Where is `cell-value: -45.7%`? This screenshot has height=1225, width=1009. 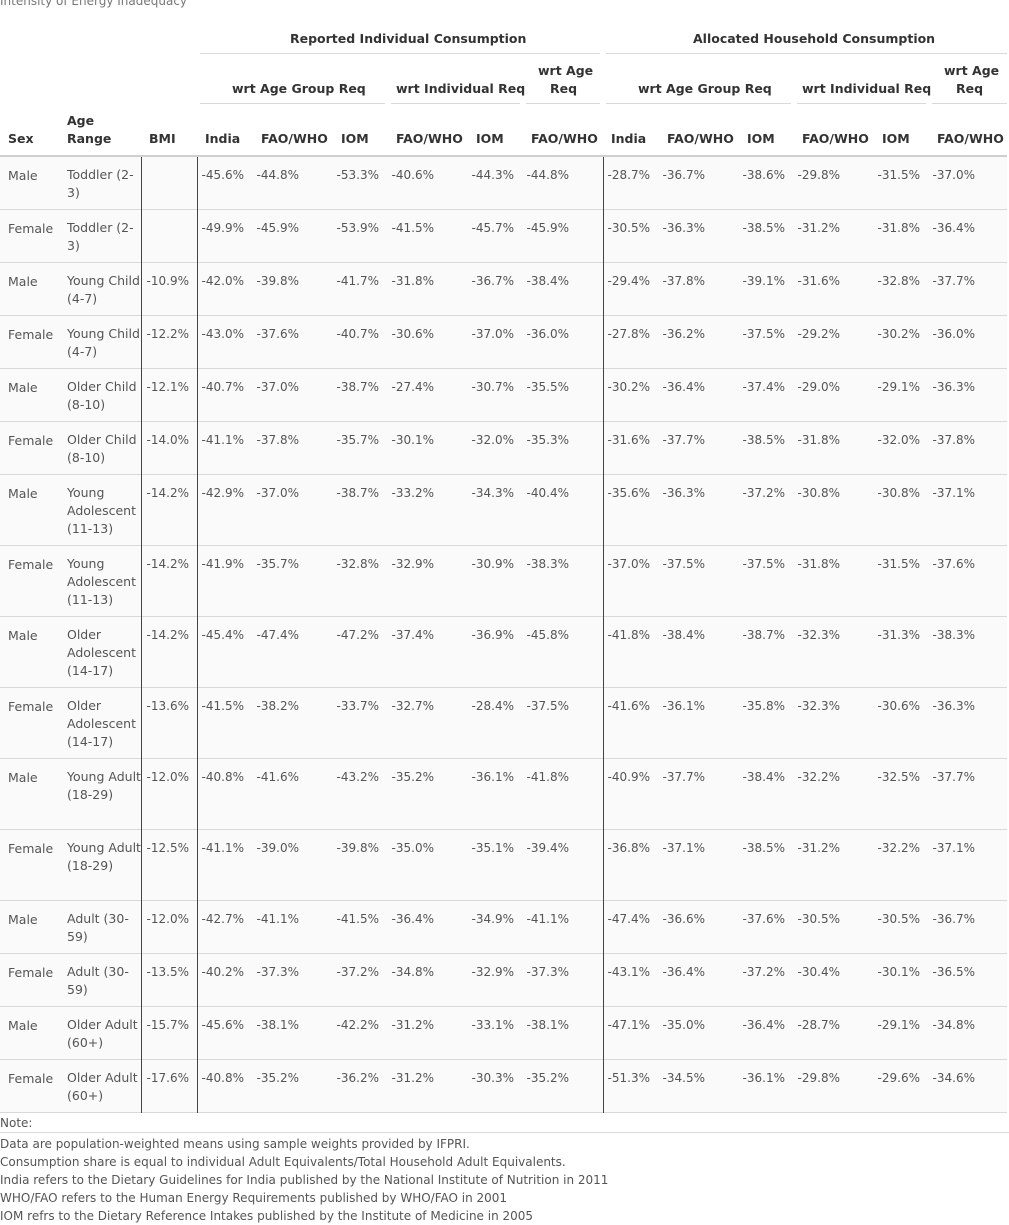
cell-value: -45.7% is located at coordinates (492, 228).